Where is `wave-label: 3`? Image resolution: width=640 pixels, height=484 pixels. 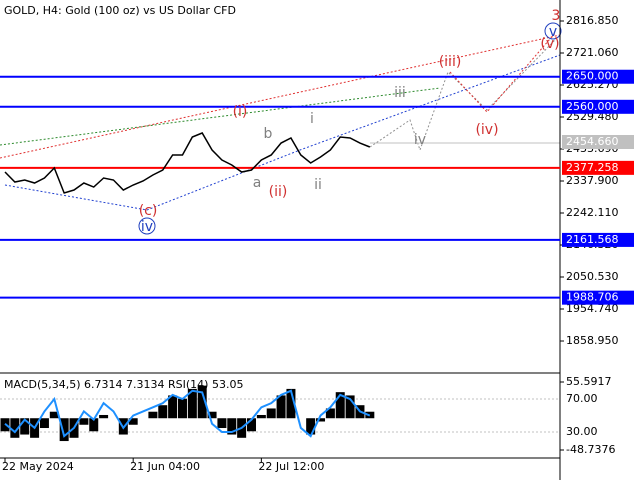
wave-label: 3 is located at coordinates (556, 16).